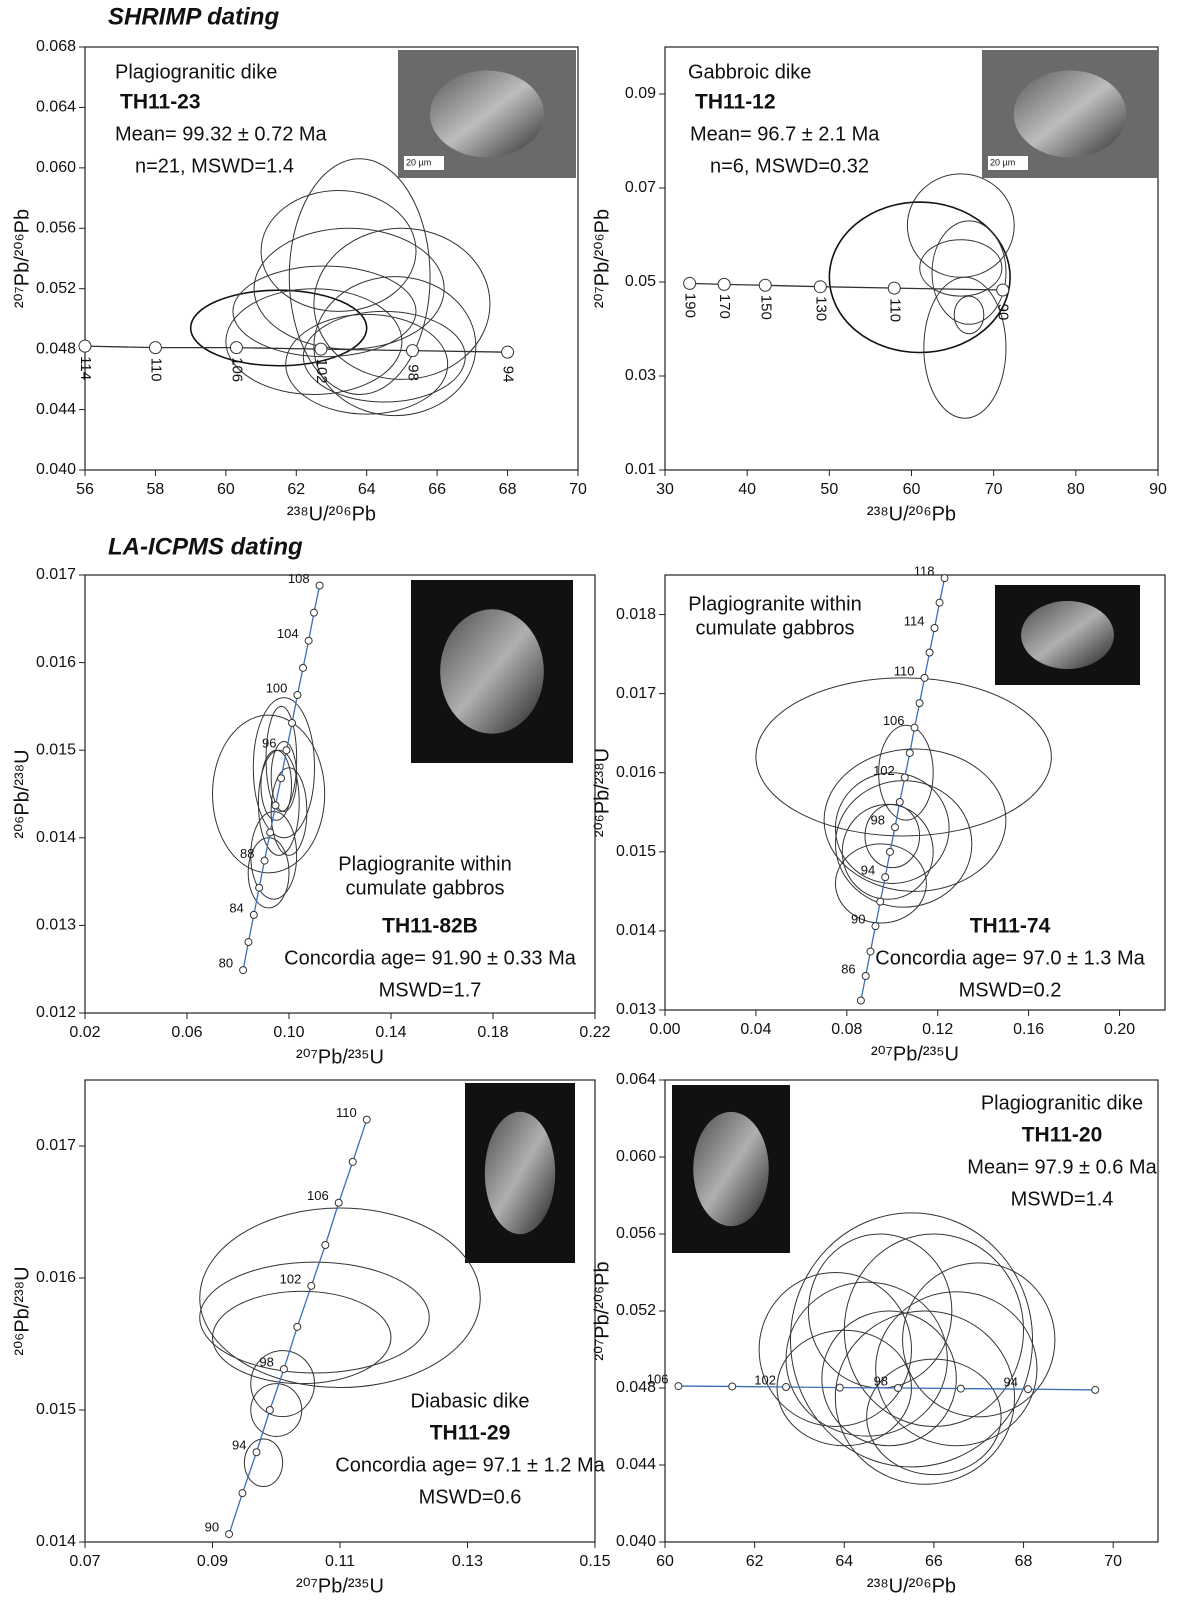 The width and height of the screenshot is (1203, 1613). I want to click on zircon-crystal, so click(1067, 635).